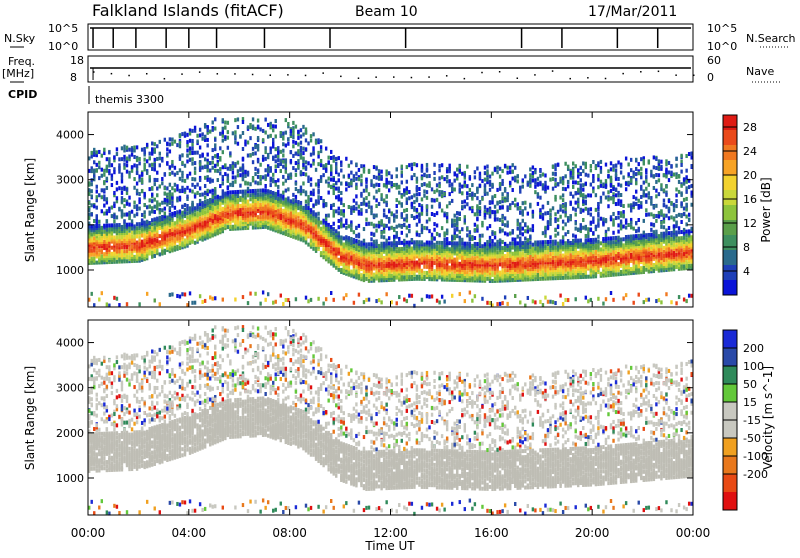 The image size is (800, 558). Describe the element at coordinates (73, 77) in the screenshot. I see `freq-tick-bottom: 8` at that location.